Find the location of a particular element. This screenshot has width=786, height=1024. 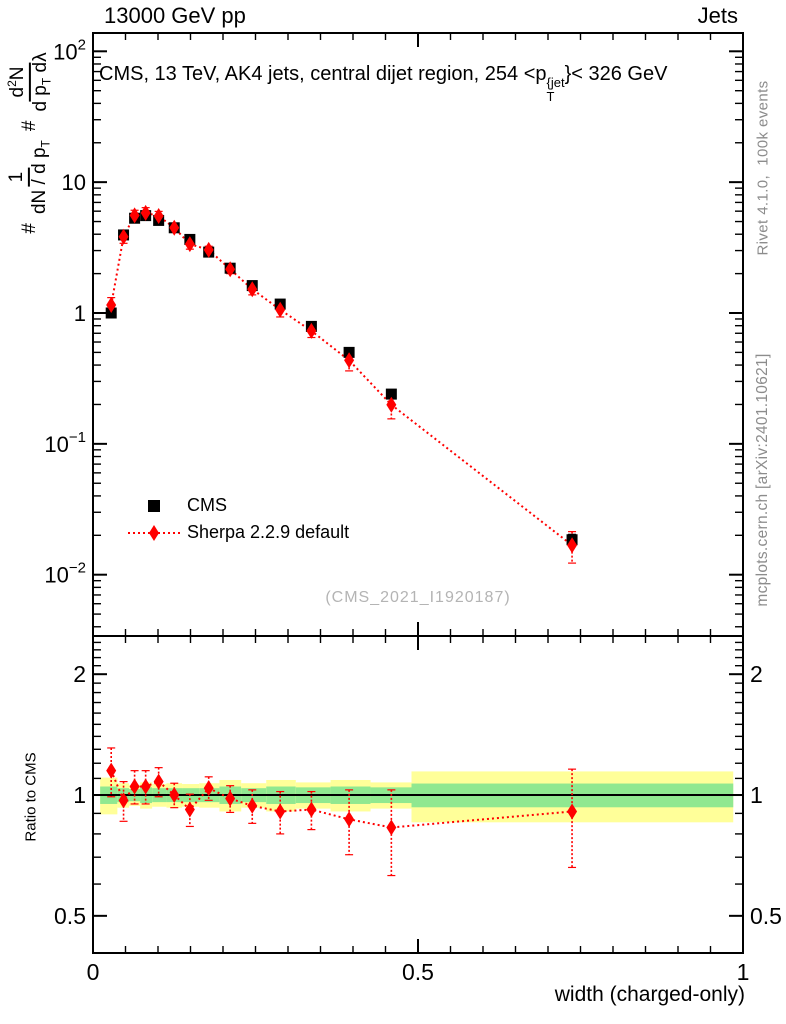

ylabel-frac1-den-sub: T is located at coordinates (45, 144).